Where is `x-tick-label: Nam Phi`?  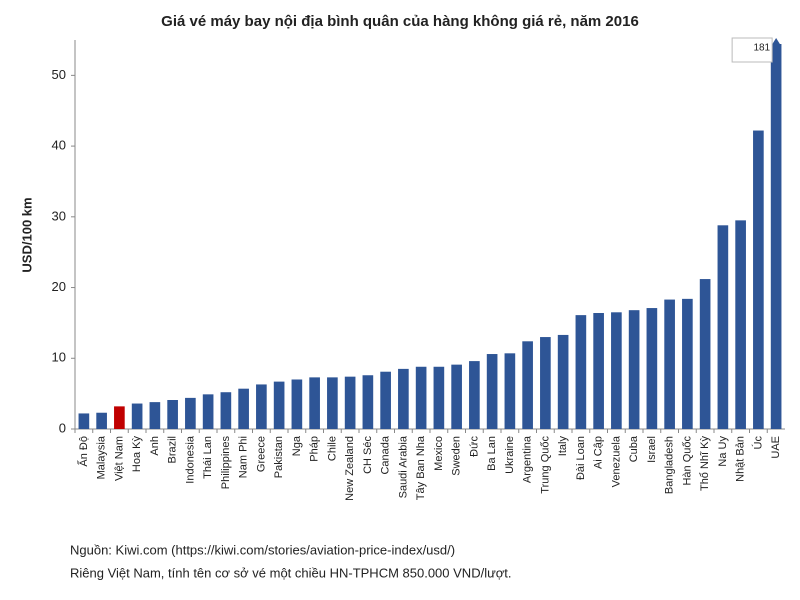 x-tick-label: Nam Phi is located at coordinates (244, 457).